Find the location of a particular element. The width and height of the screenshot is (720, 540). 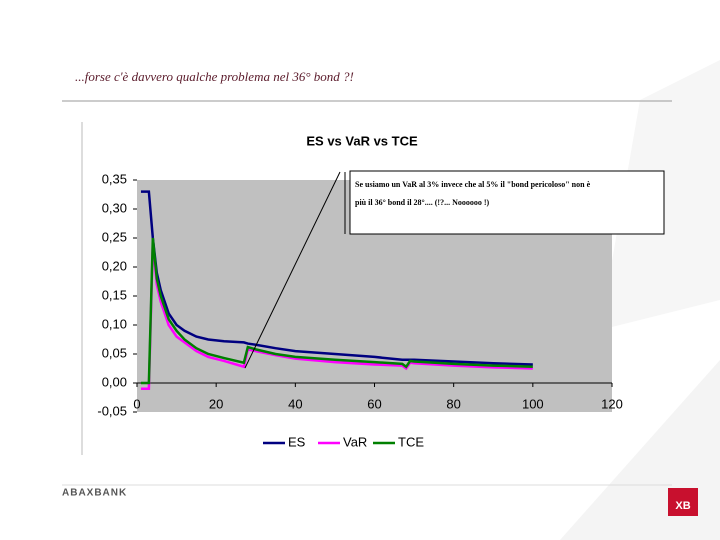

logo is located at coordinates (683, 502).